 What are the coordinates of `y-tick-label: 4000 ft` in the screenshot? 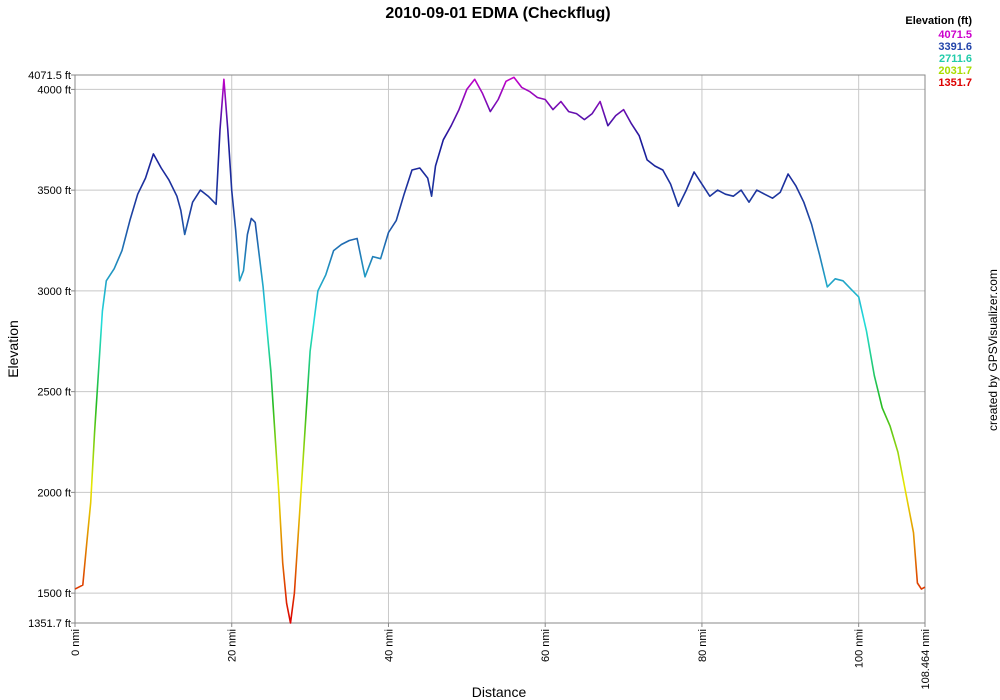 It's located at (54, 90).